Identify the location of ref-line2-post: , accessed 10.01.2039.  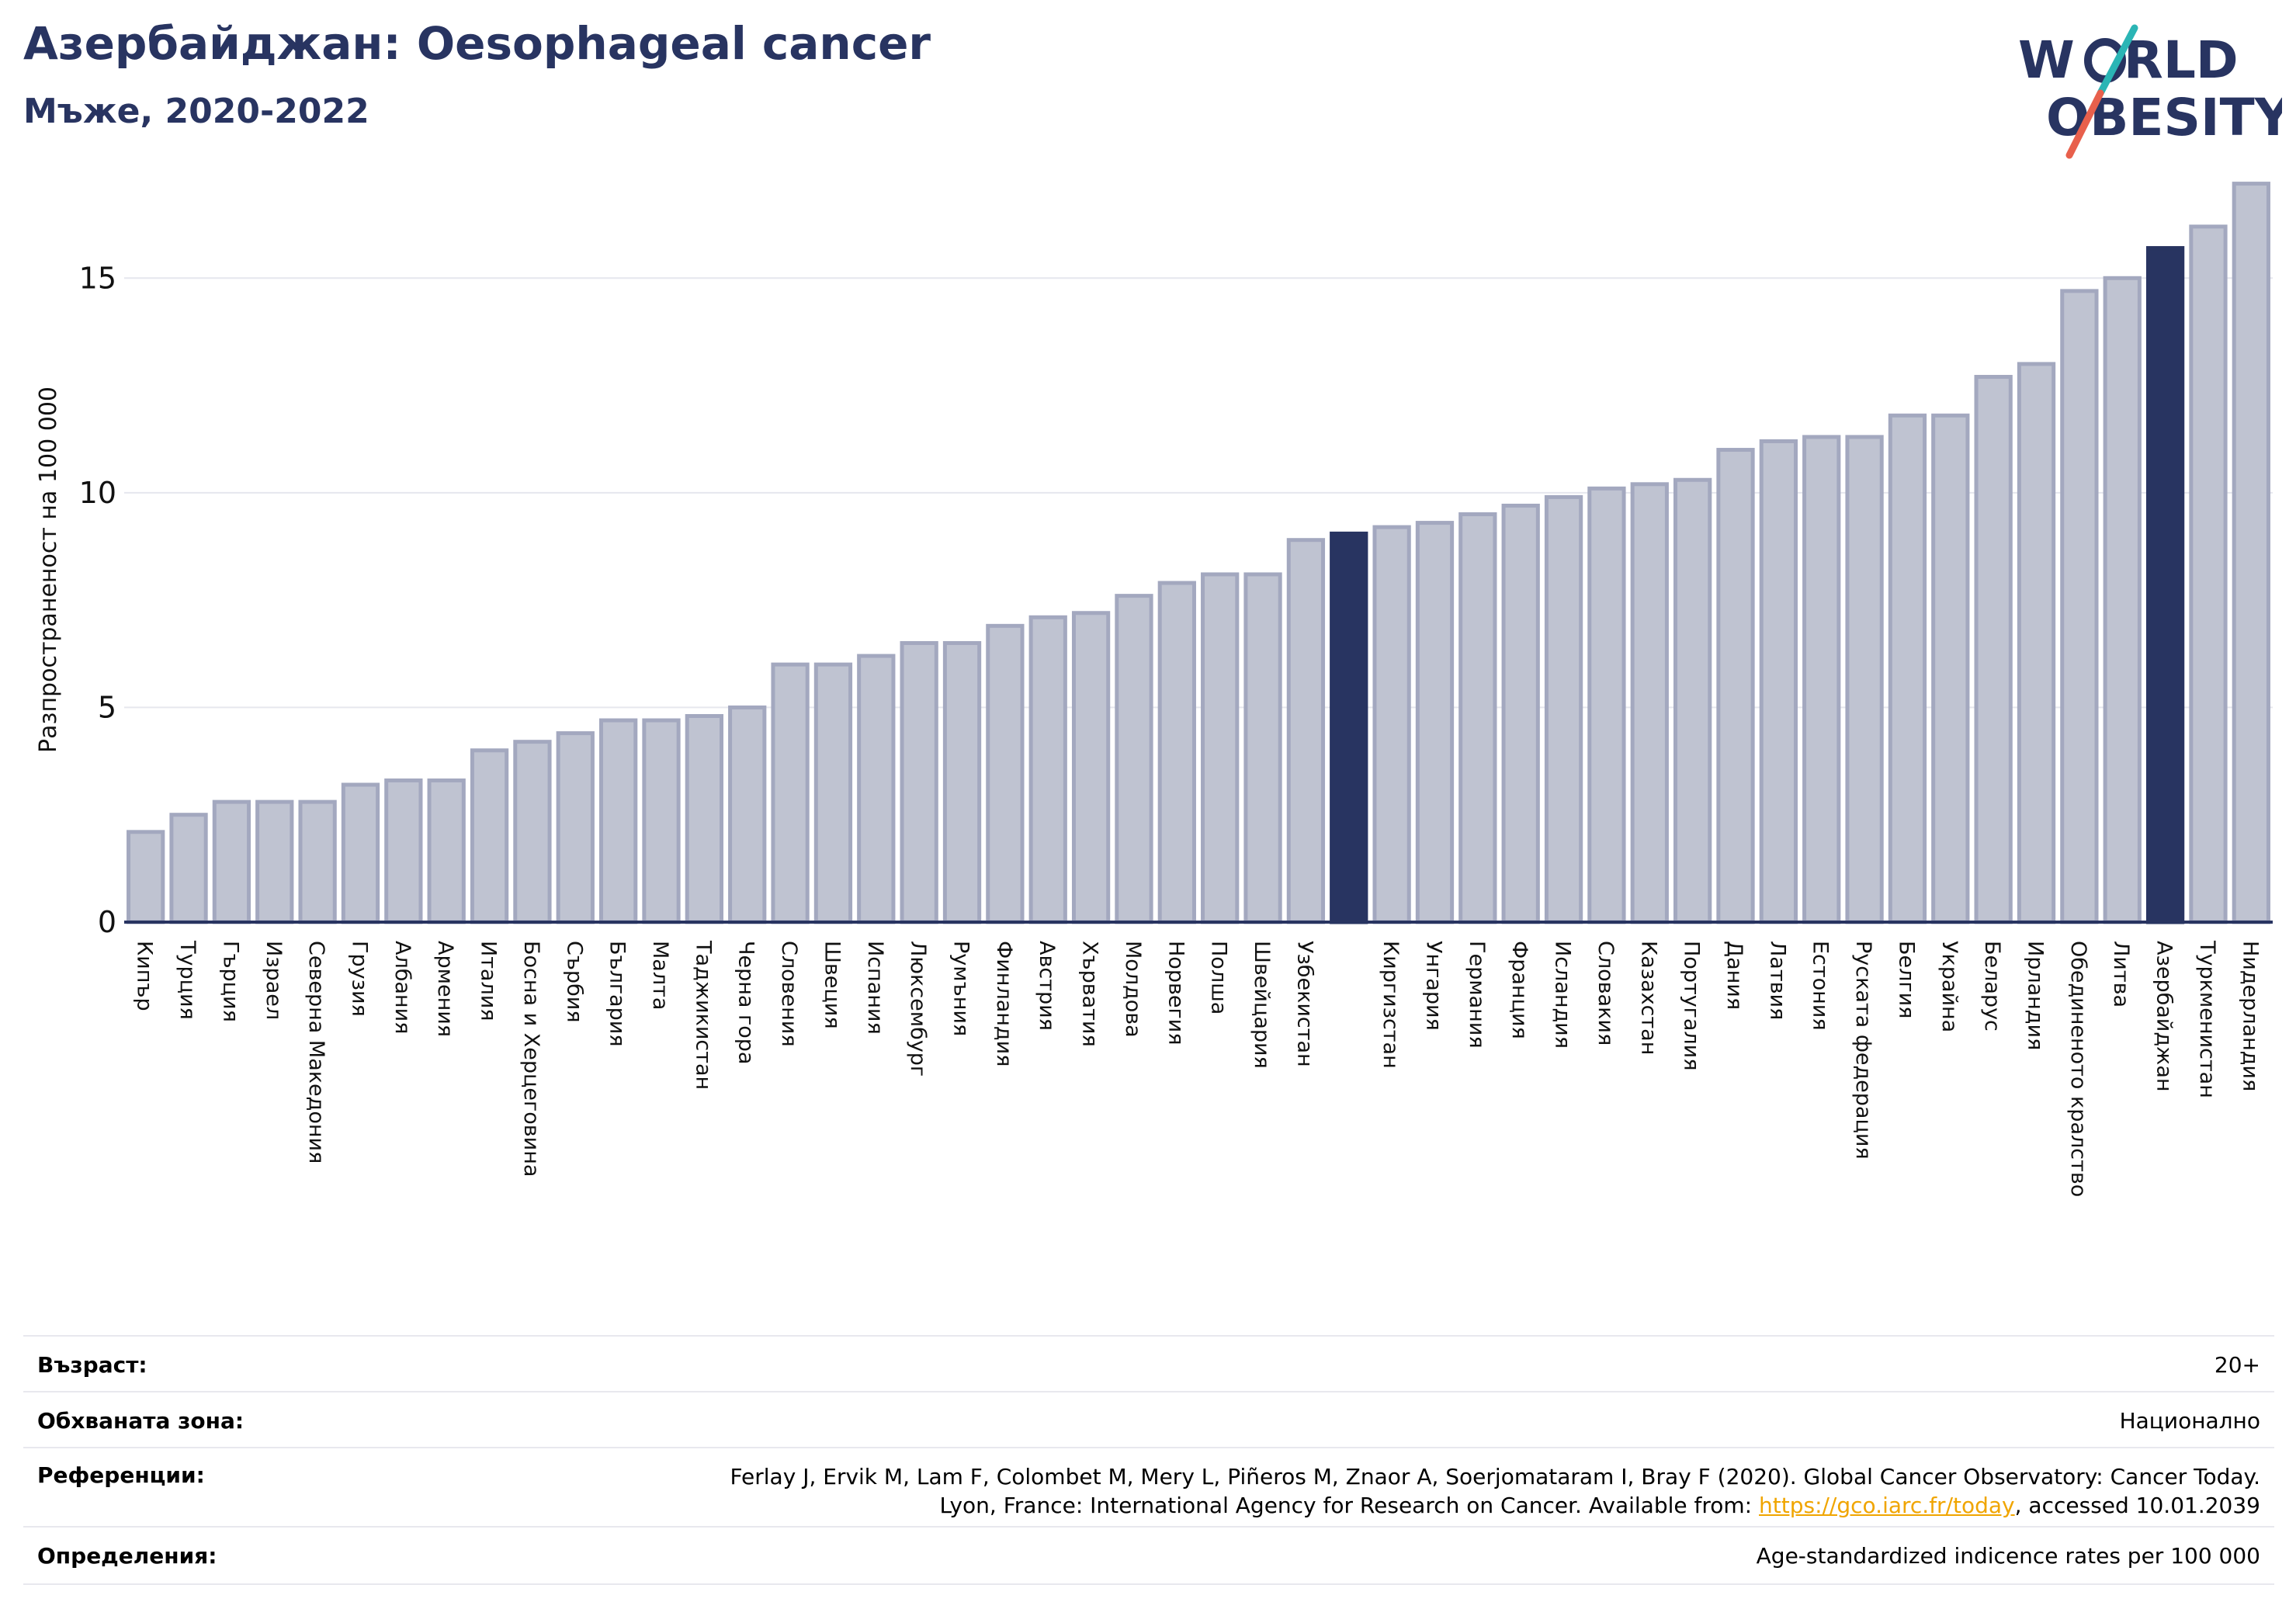
(2137, 1505).